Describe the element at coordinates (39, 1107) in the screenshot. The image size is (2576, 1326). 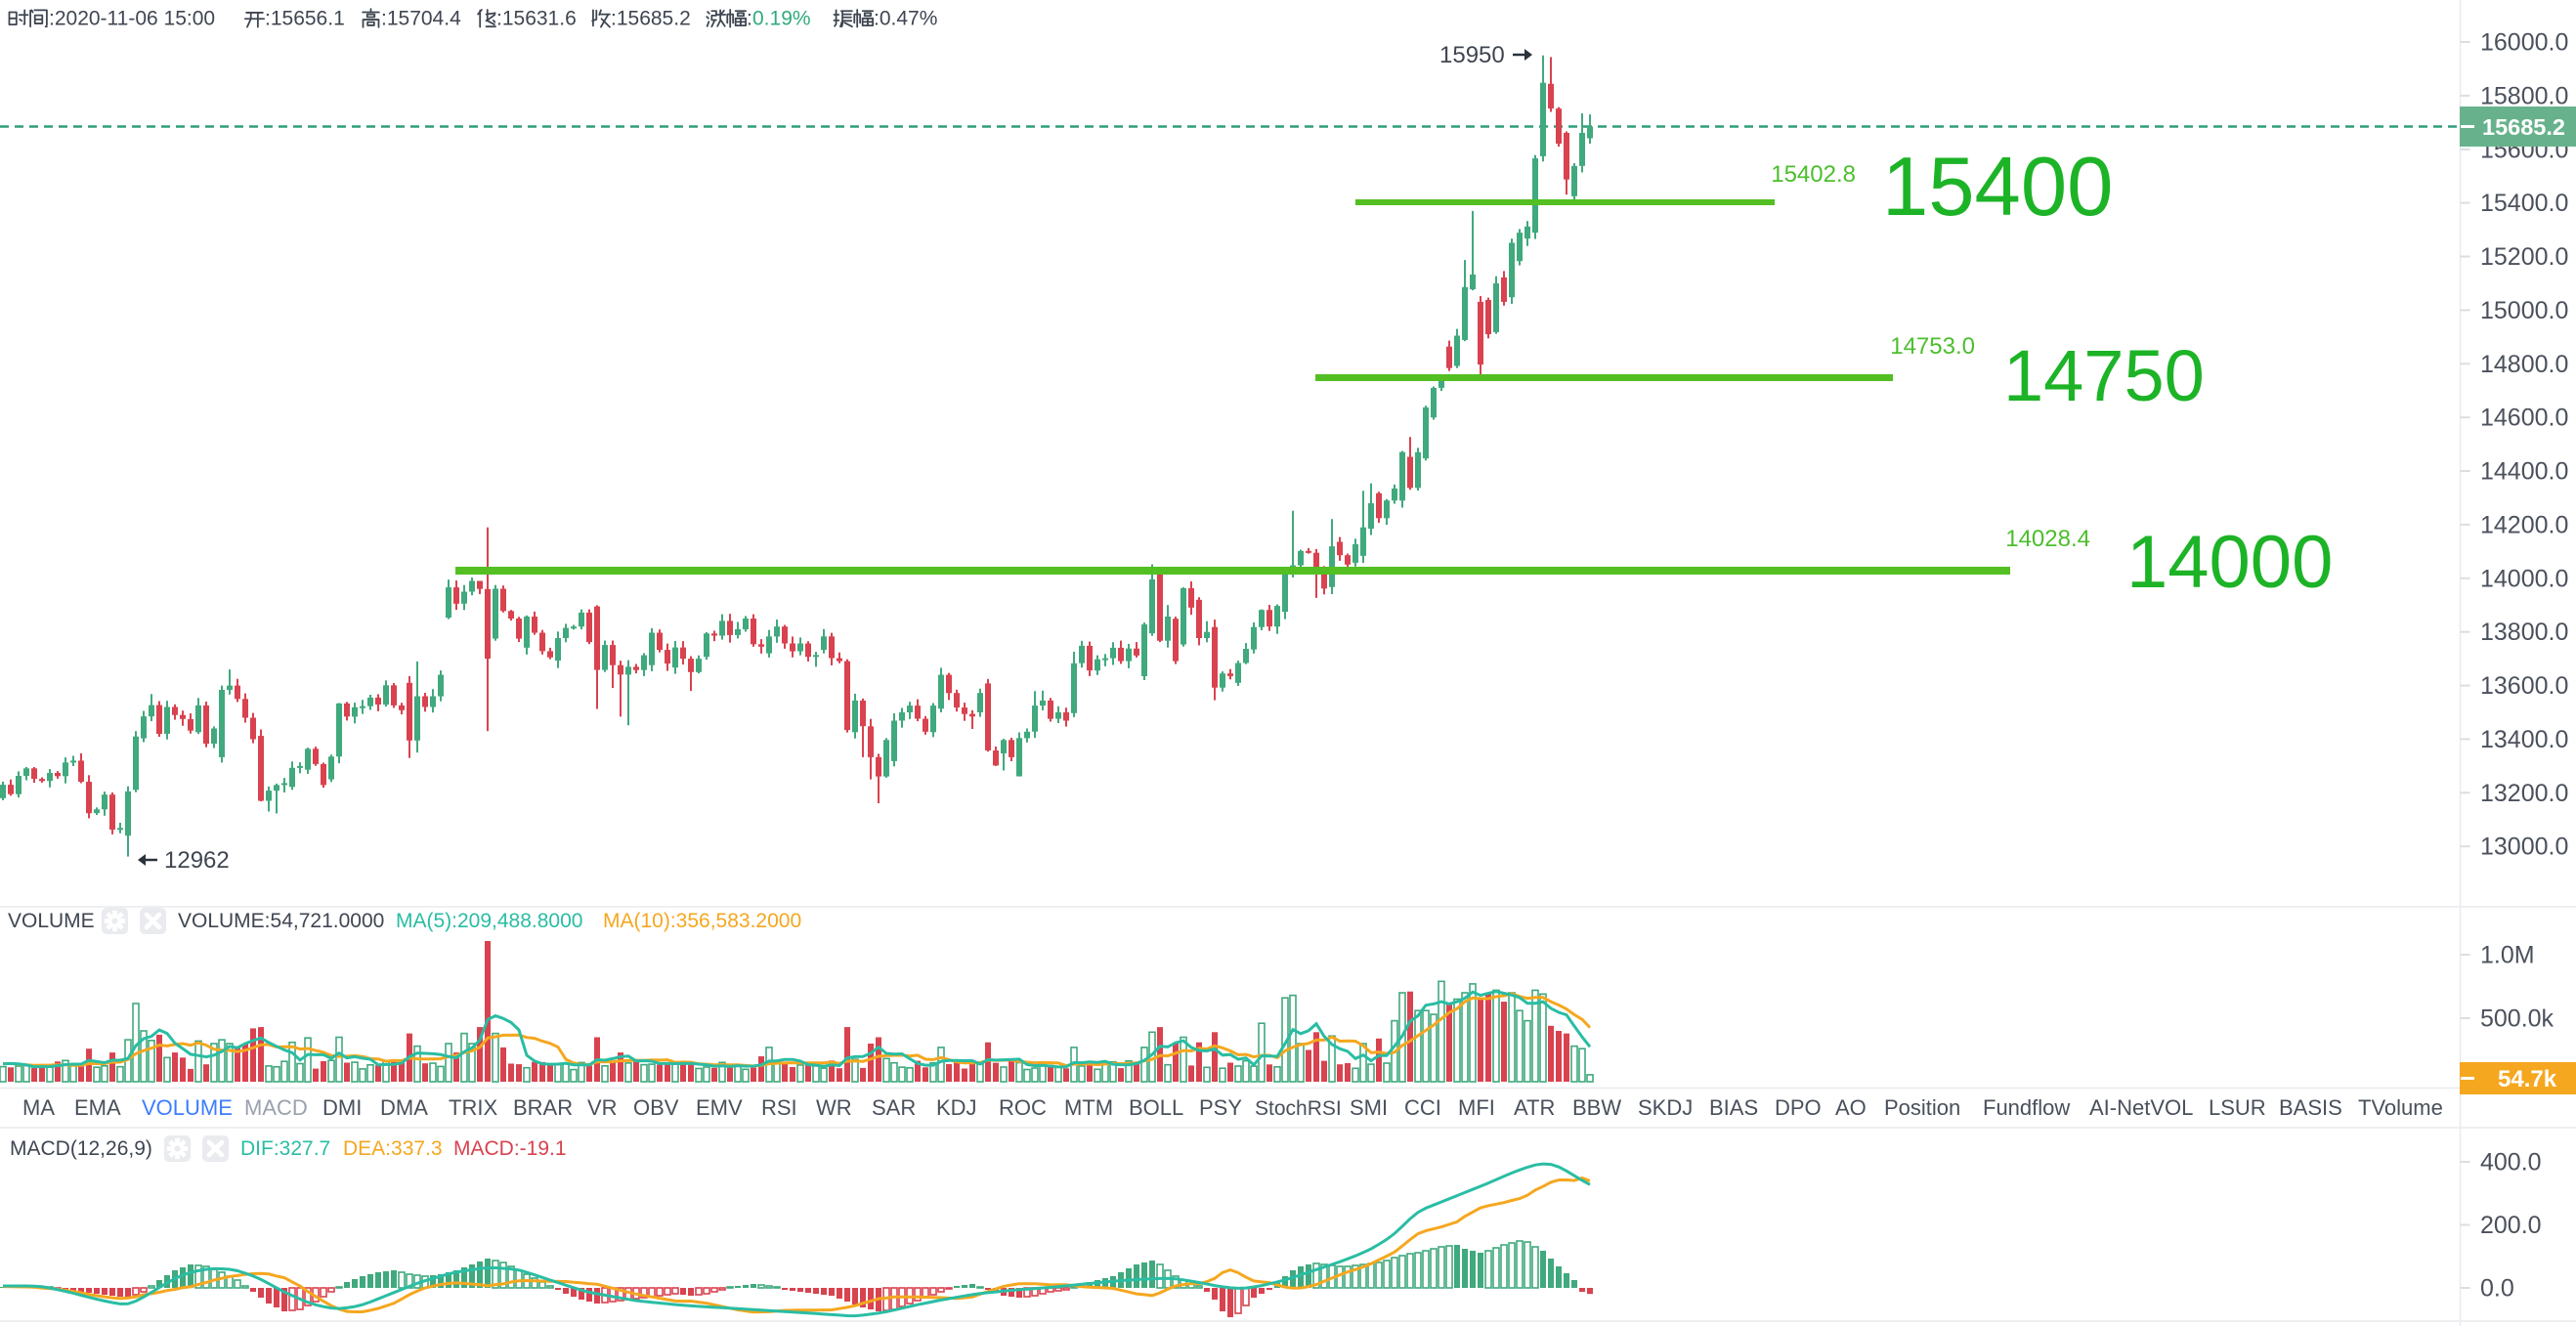
I see `svg-text: MA` at that location.